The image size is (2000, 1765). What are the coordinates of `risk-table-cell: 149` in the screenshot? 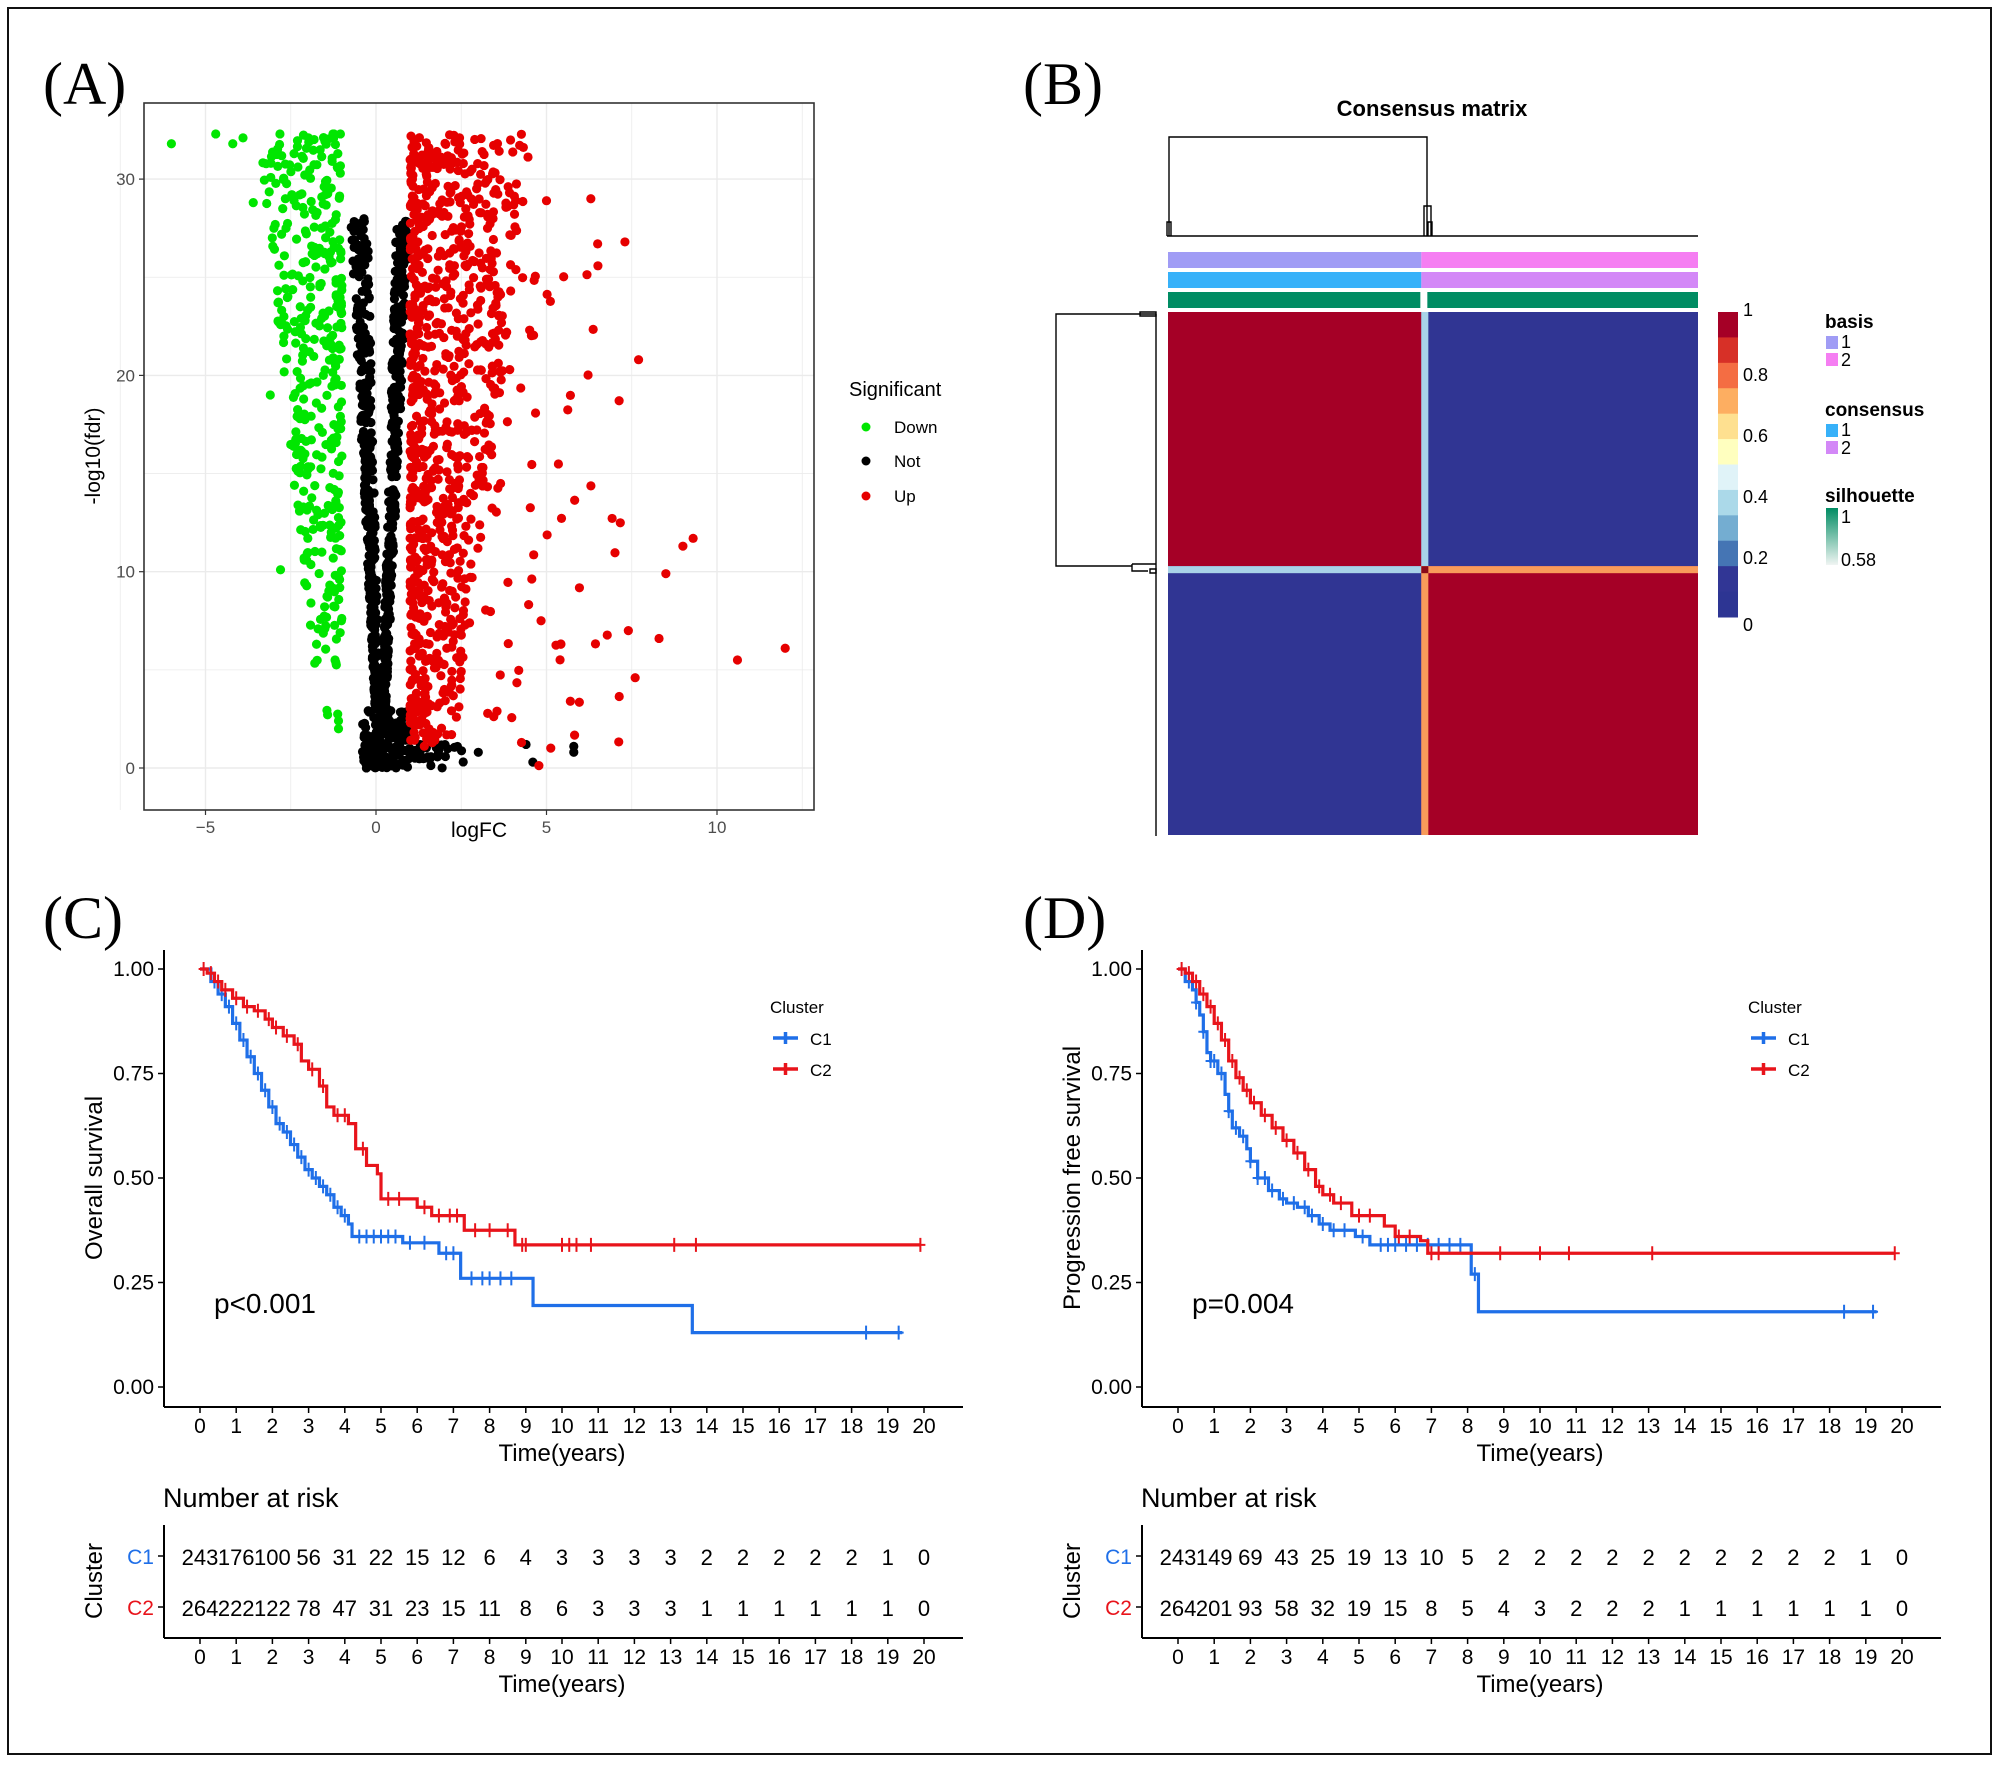 It's located at (1214, 1557).